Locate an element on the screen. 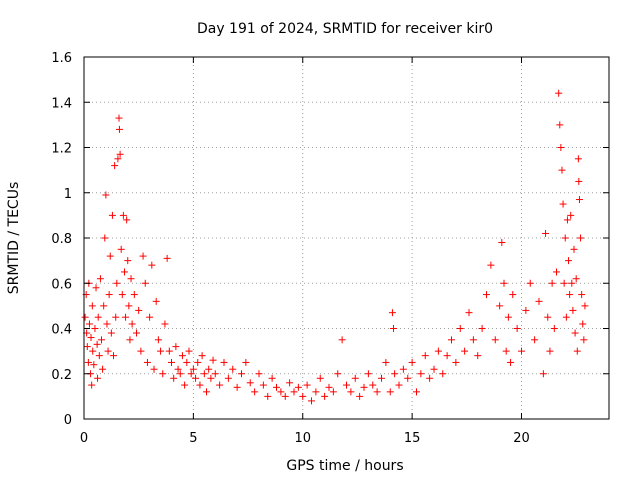 The image size is (640, 480). x-tick-label: 20 is located at coordinates (521, 438).